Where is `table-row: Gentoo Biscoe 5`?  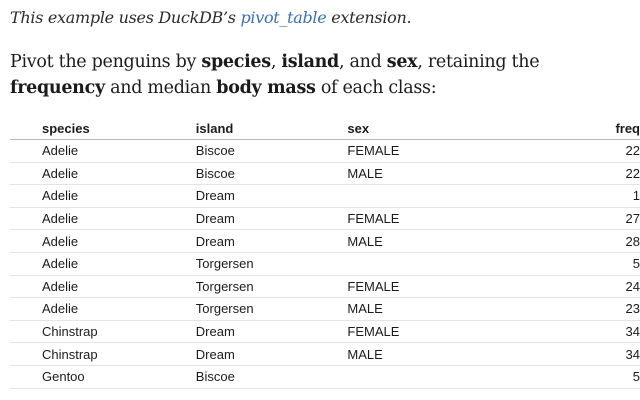 table-row: Gentoo Biscoe 5 is located at coordinates (325, 377).